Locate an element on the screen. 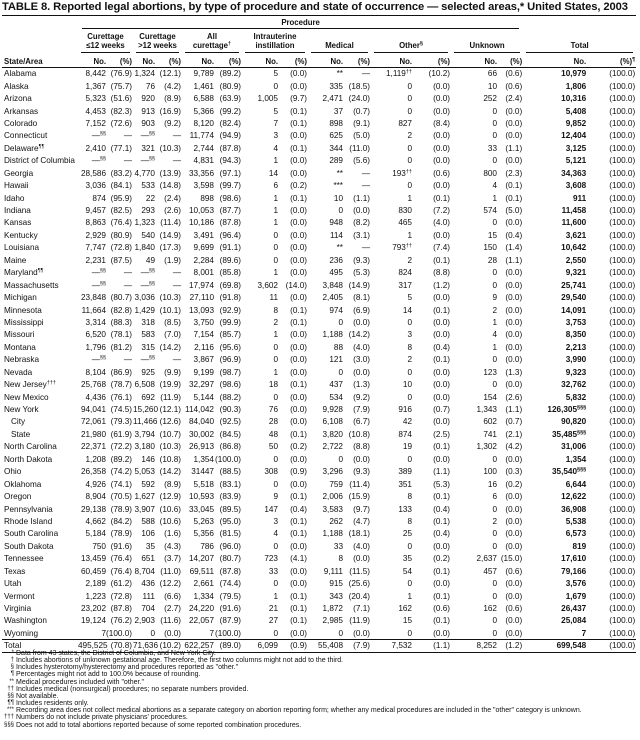  count-cell: 8,442 is located at coordinates (96, 74).